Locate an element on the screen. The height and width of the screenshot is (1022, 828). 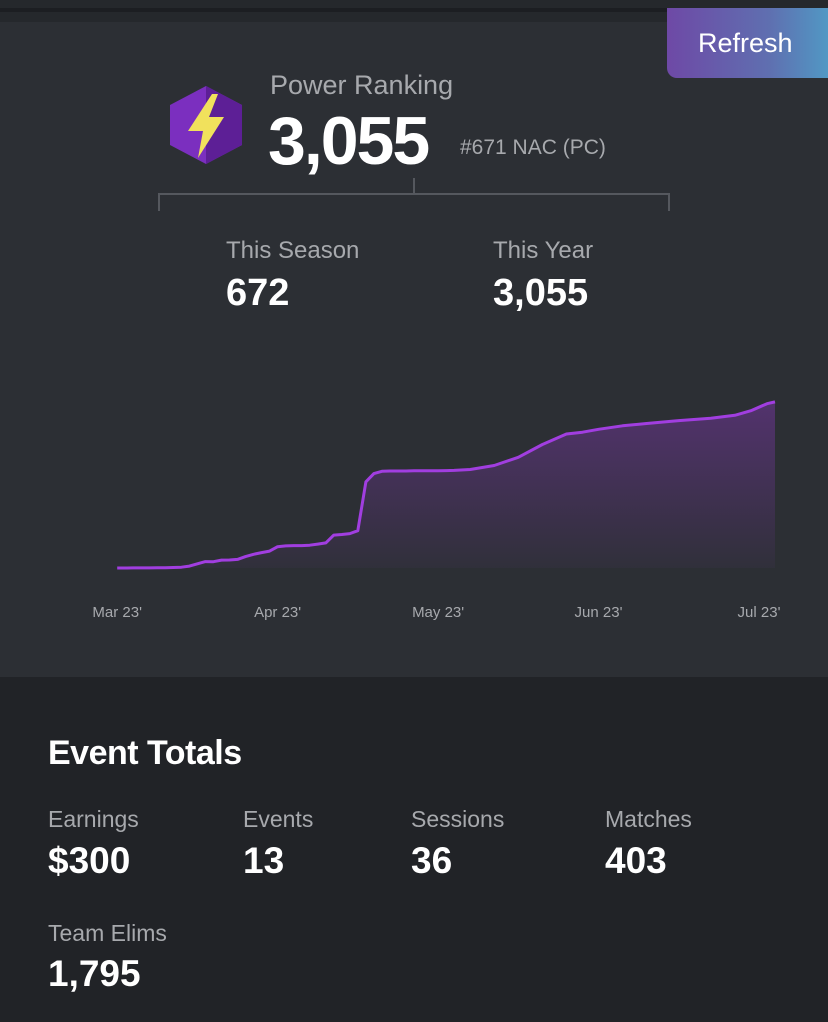
bracket-connector is located at coordinates (414, 194).